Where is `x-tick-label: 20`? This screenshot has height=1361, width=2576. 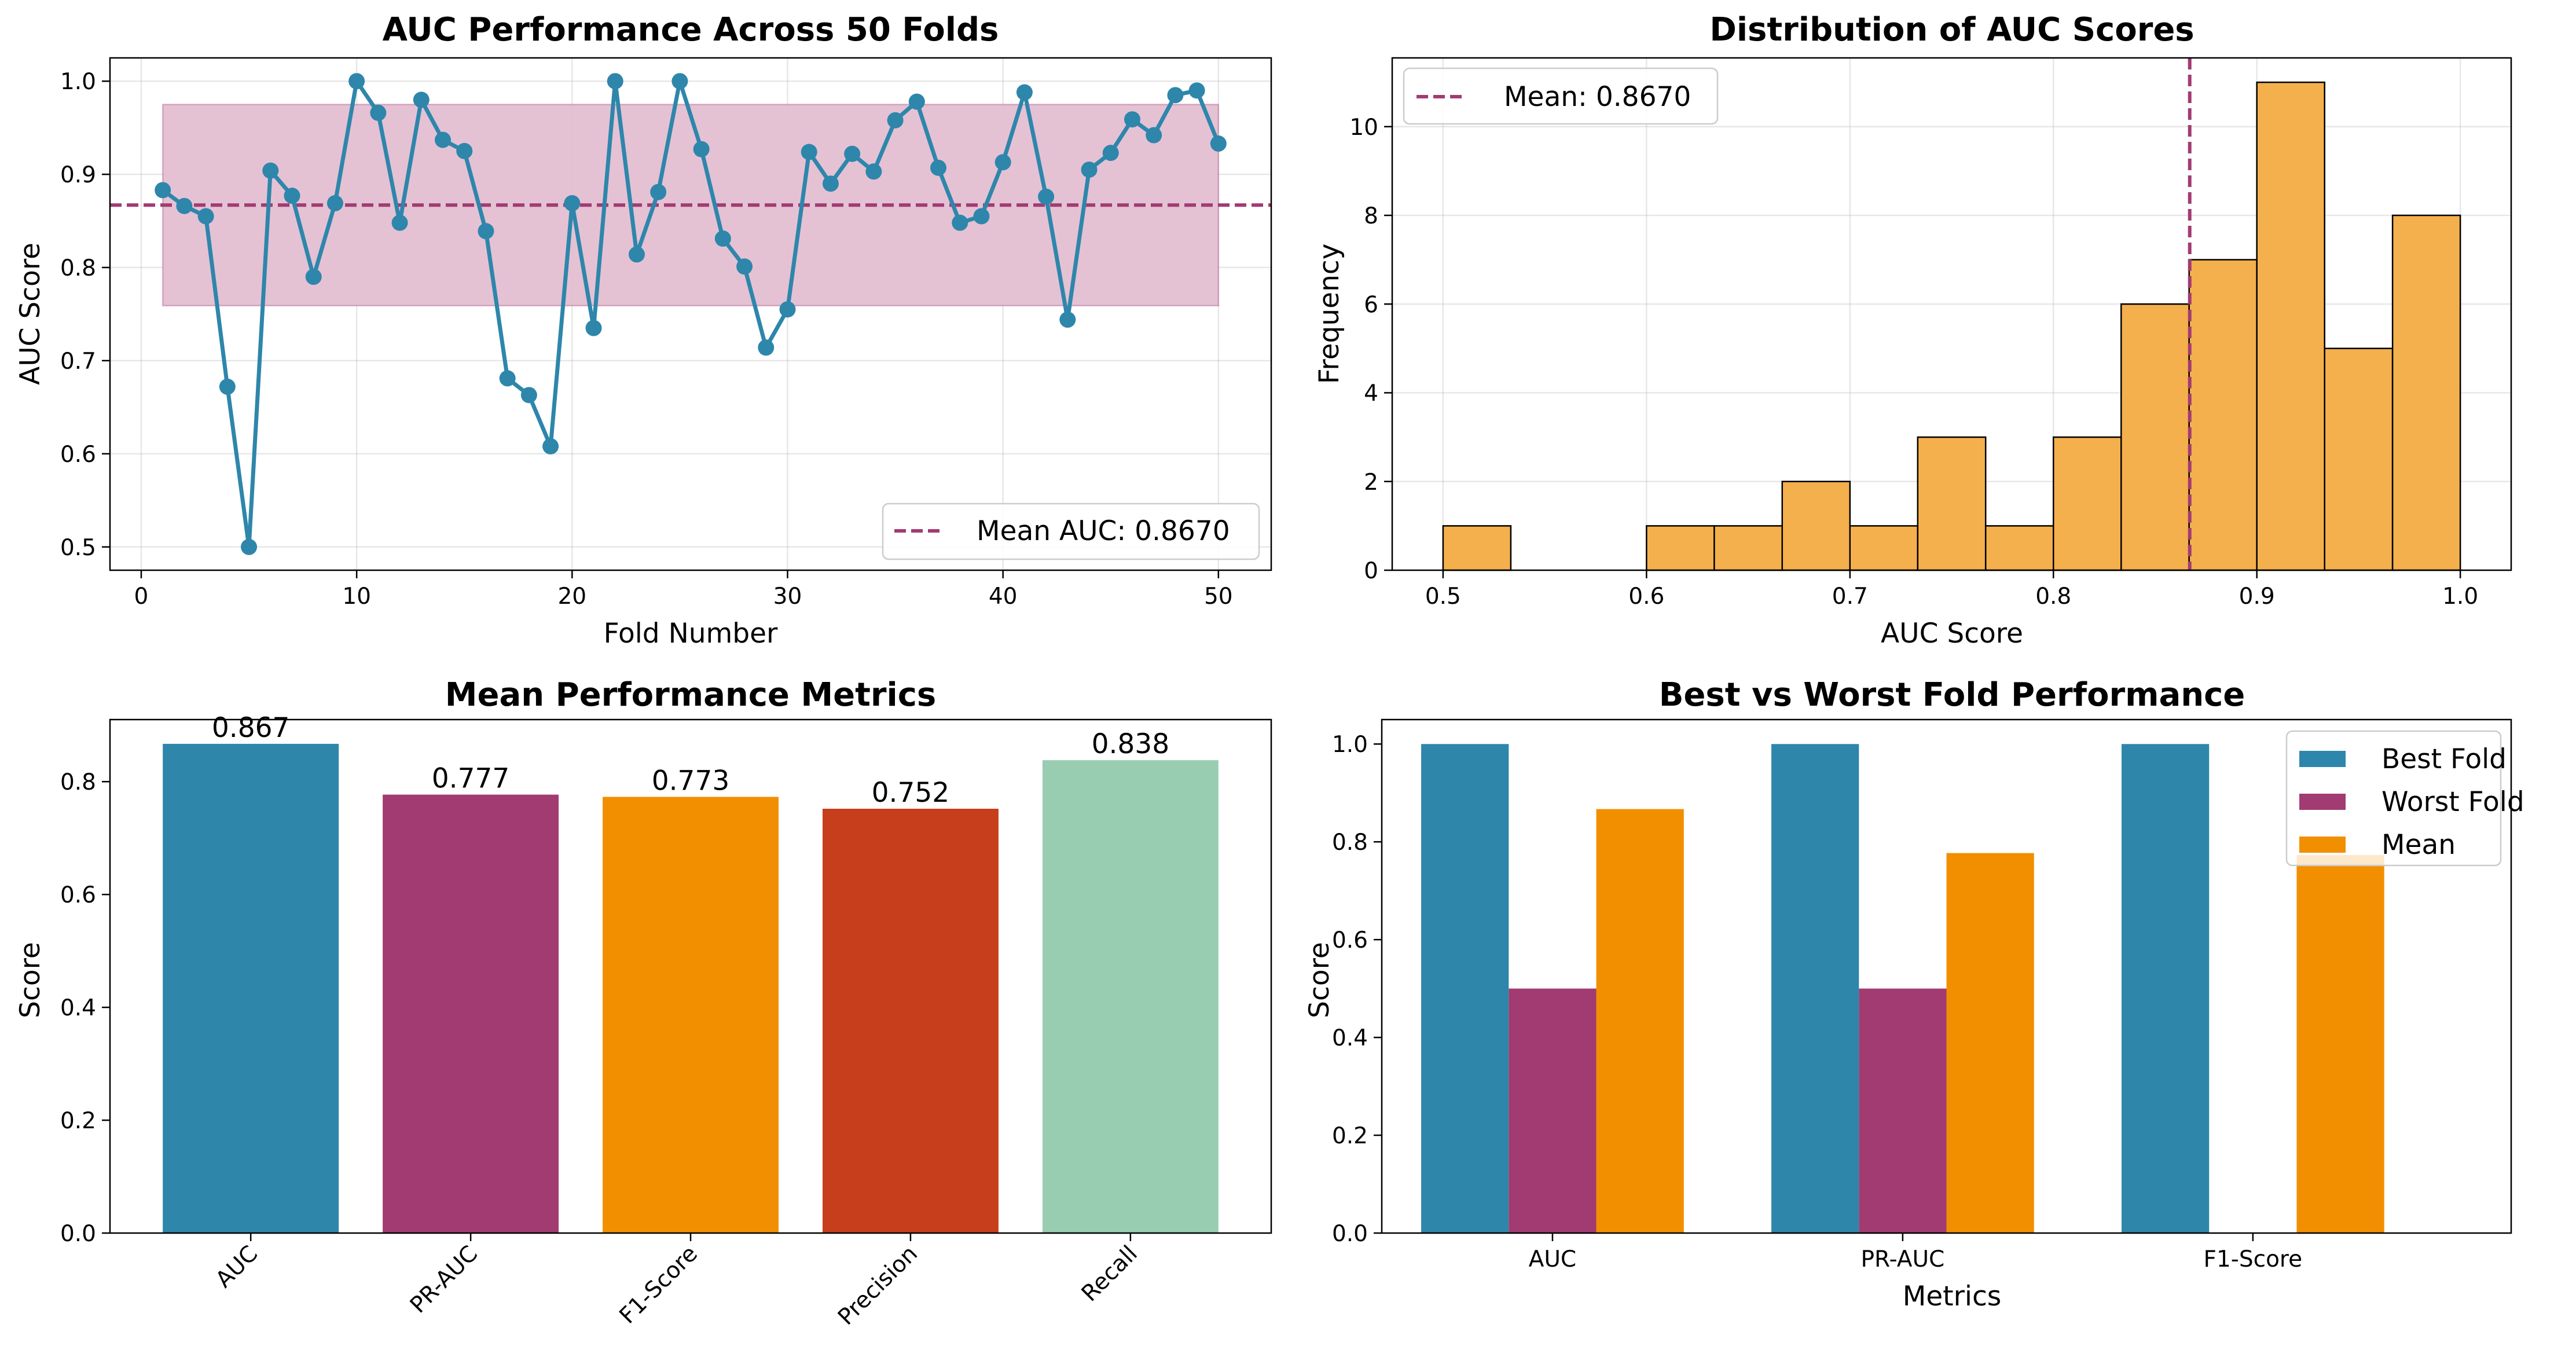 x-tick-label: 20 is located at coordinates (571, 597).